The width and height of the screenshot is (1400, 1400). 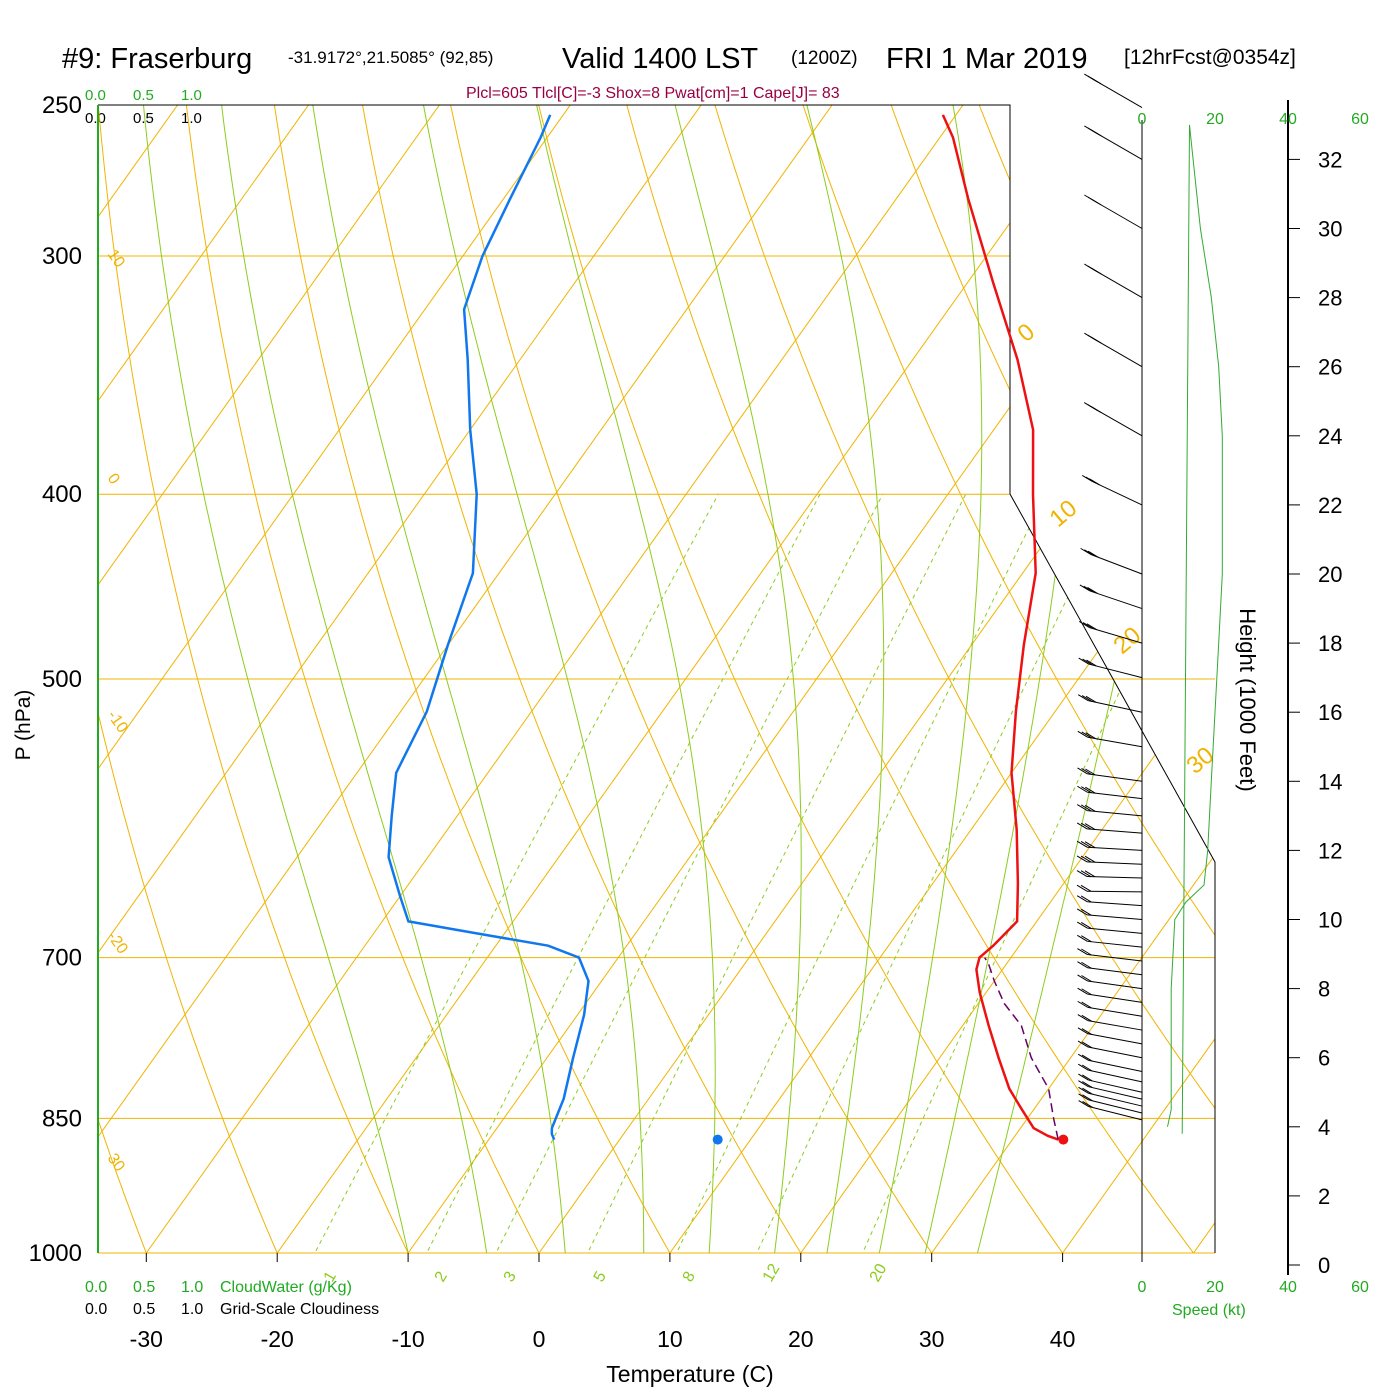 I want to click on y-axis-title: P (hPa), so click(x=23, y=725).